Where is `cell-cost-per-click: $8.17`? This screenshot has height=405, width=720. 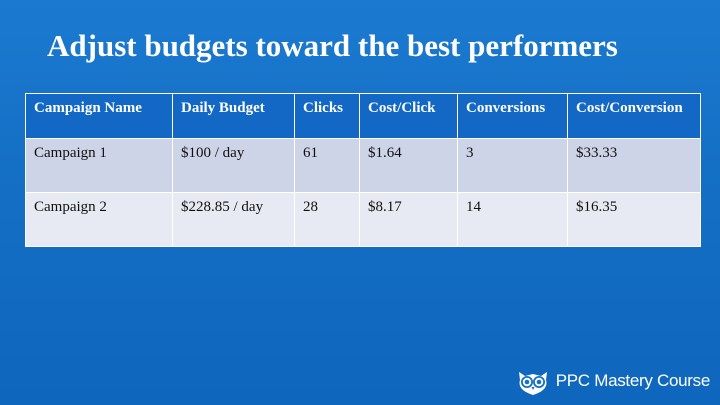 cell-cost-per-click: $8.17 is located at coordinates (408, 219).